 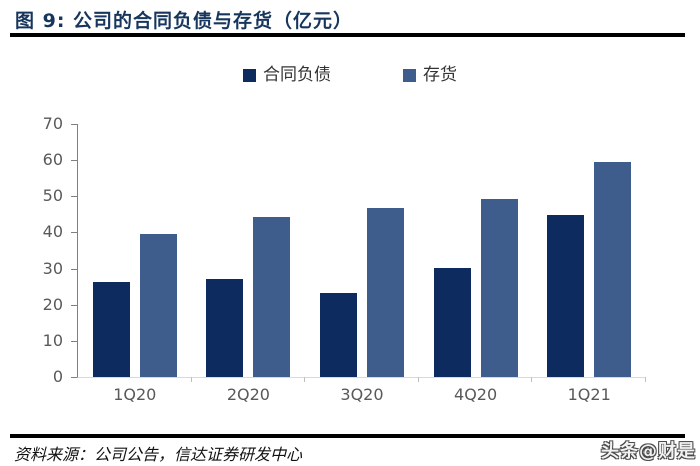 I want to click on title-rule, so click(x=347, y=35).